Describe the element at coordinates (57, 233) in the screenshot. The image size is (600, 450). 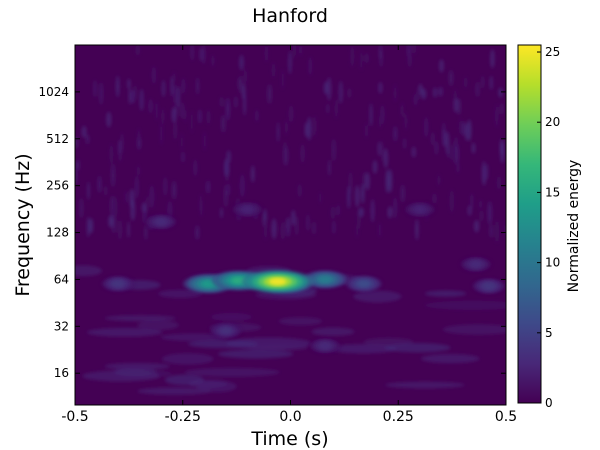
I see `y-tick-label: 128` at that location.